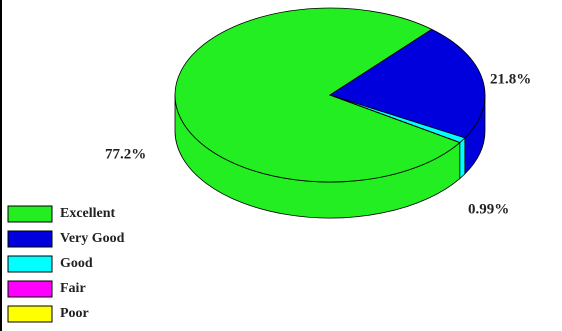 This screenshot has width=562, height=331. What do you see at coordinates (73, 288) in the screenshot?
I see `legend-label: Fair` at bounding box center [73, 288].